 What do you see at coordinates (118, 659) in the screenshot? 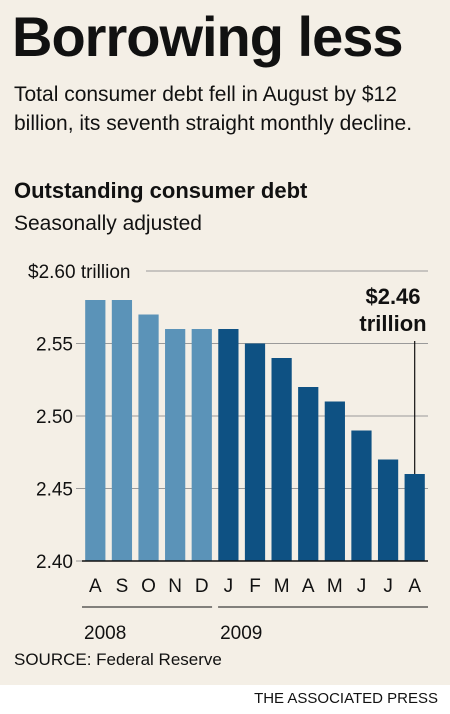
I see `source-note: SOURCE: Federal Reserve` at bounding box center [118, 659].